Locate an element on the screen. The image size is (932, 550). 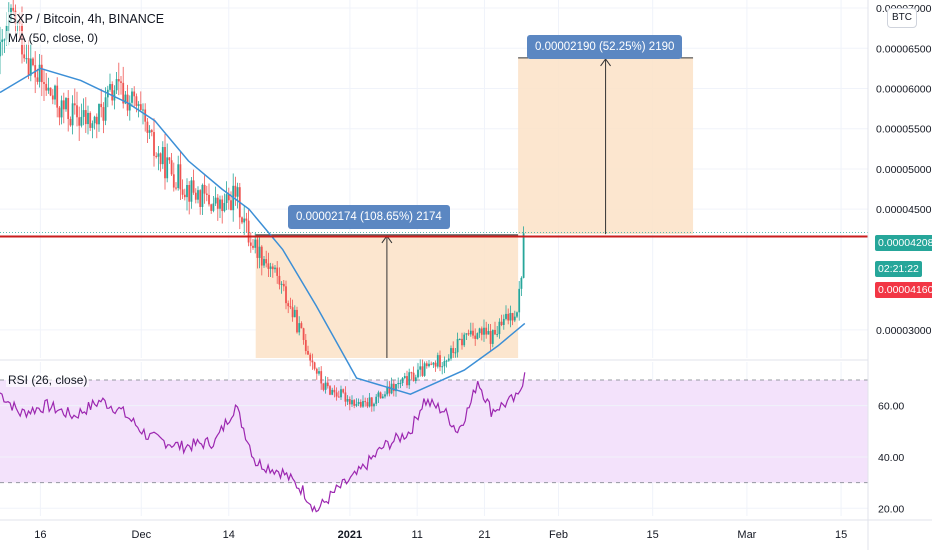
rsi-legend: RSI (26, close) is located at coordinates (48, 380).